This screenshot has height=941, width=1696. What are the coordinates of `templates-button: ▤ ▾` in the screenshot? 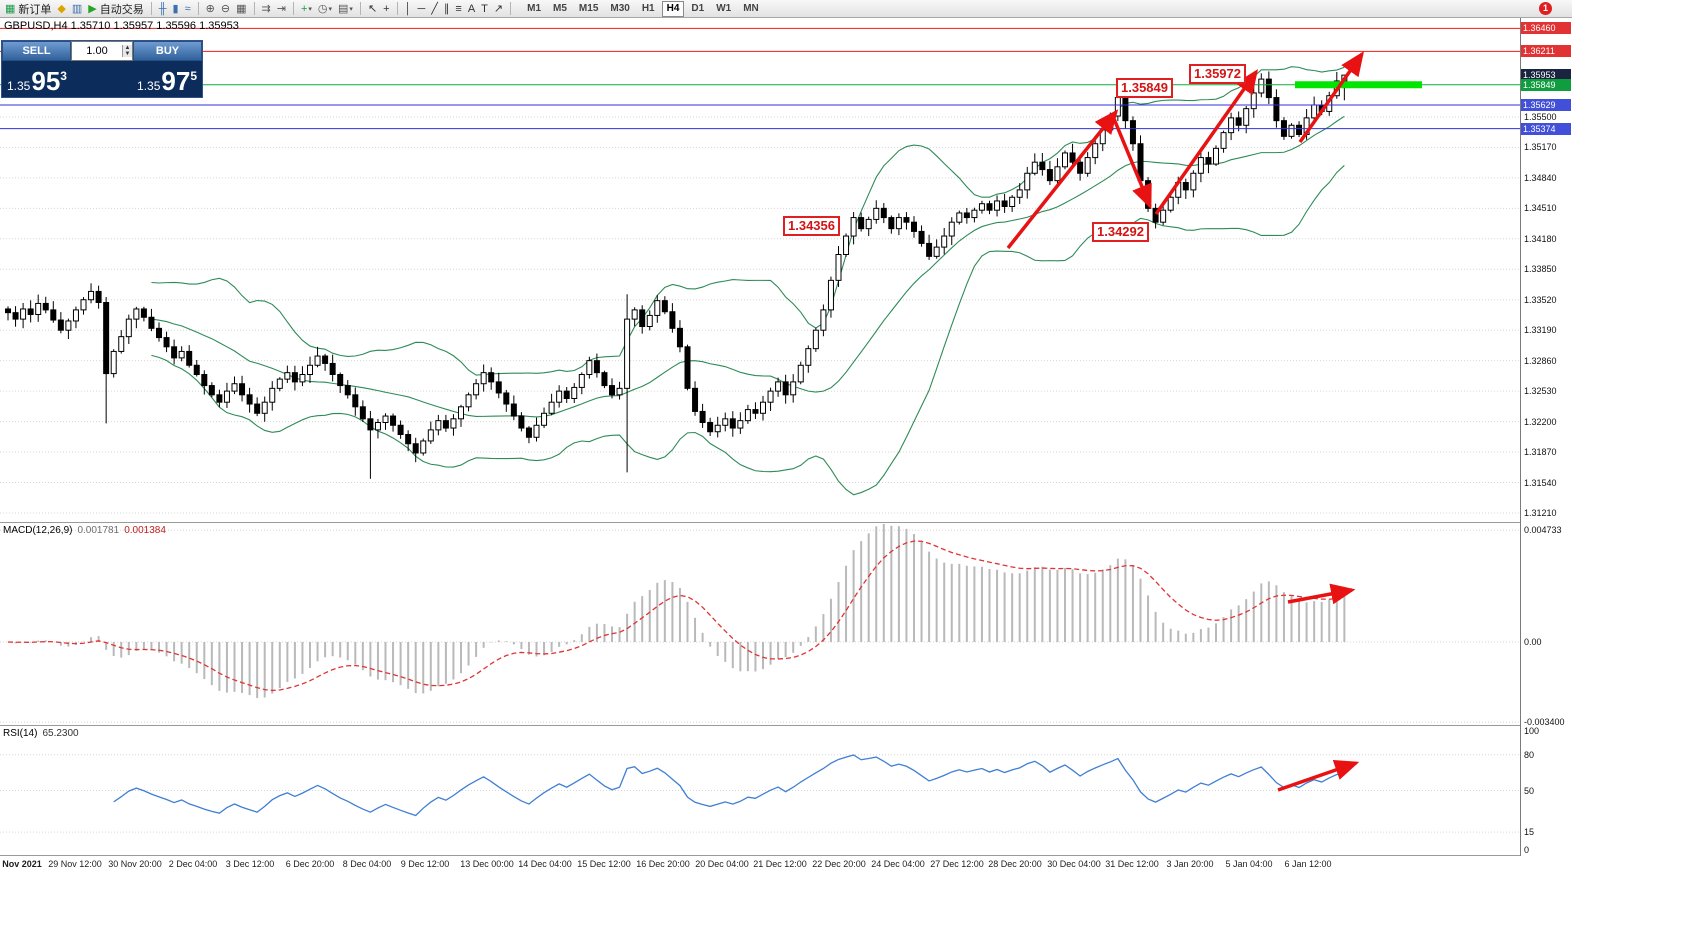 It's located at (345, 9).